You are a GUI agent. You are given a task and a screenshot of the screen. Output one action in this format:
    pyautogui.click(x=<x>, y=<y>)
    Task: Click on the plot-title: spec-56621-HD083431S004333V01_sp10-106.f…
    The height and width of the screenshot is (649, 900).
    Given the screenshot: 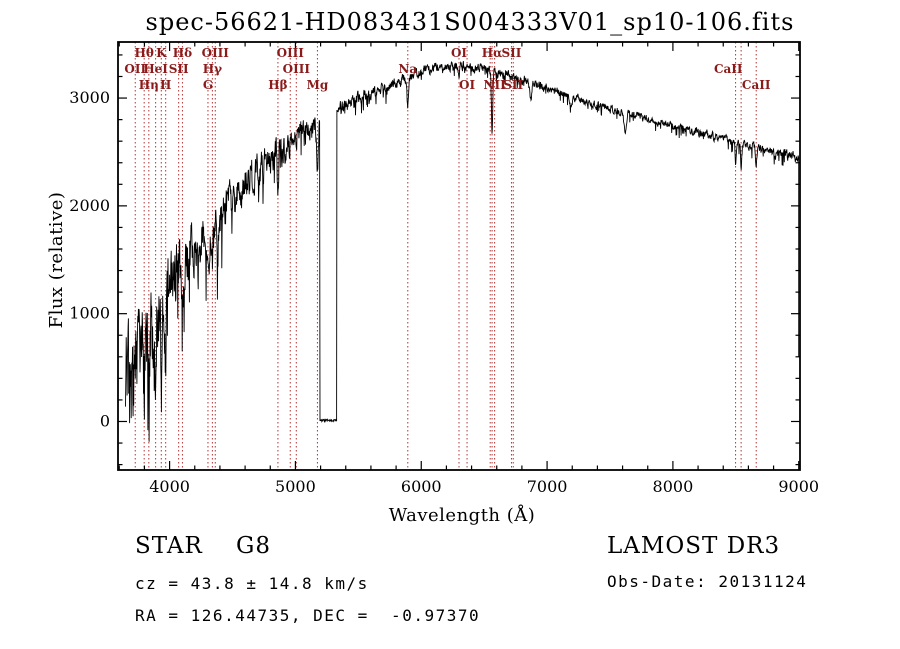 What is the action you would take?
    pyautogui.click(x=470, y=22)
    